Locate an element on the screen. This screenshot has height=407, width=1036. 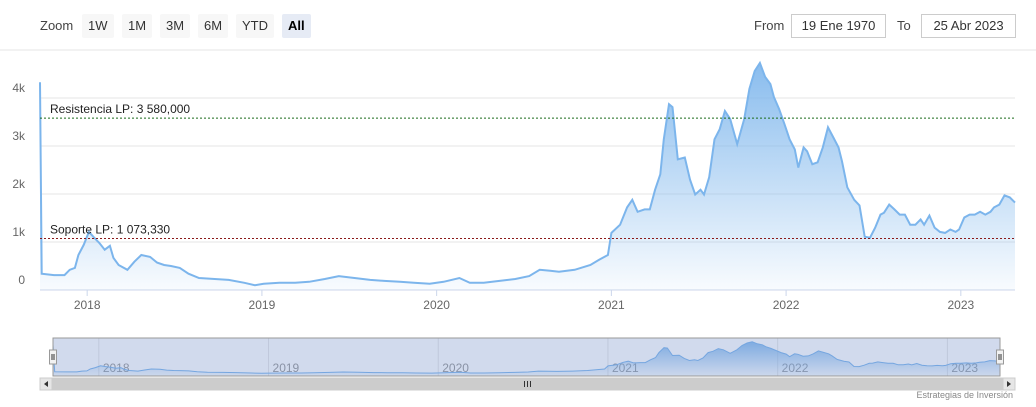
navigator-x-label: 2019 is located at coordinates (286, 368).